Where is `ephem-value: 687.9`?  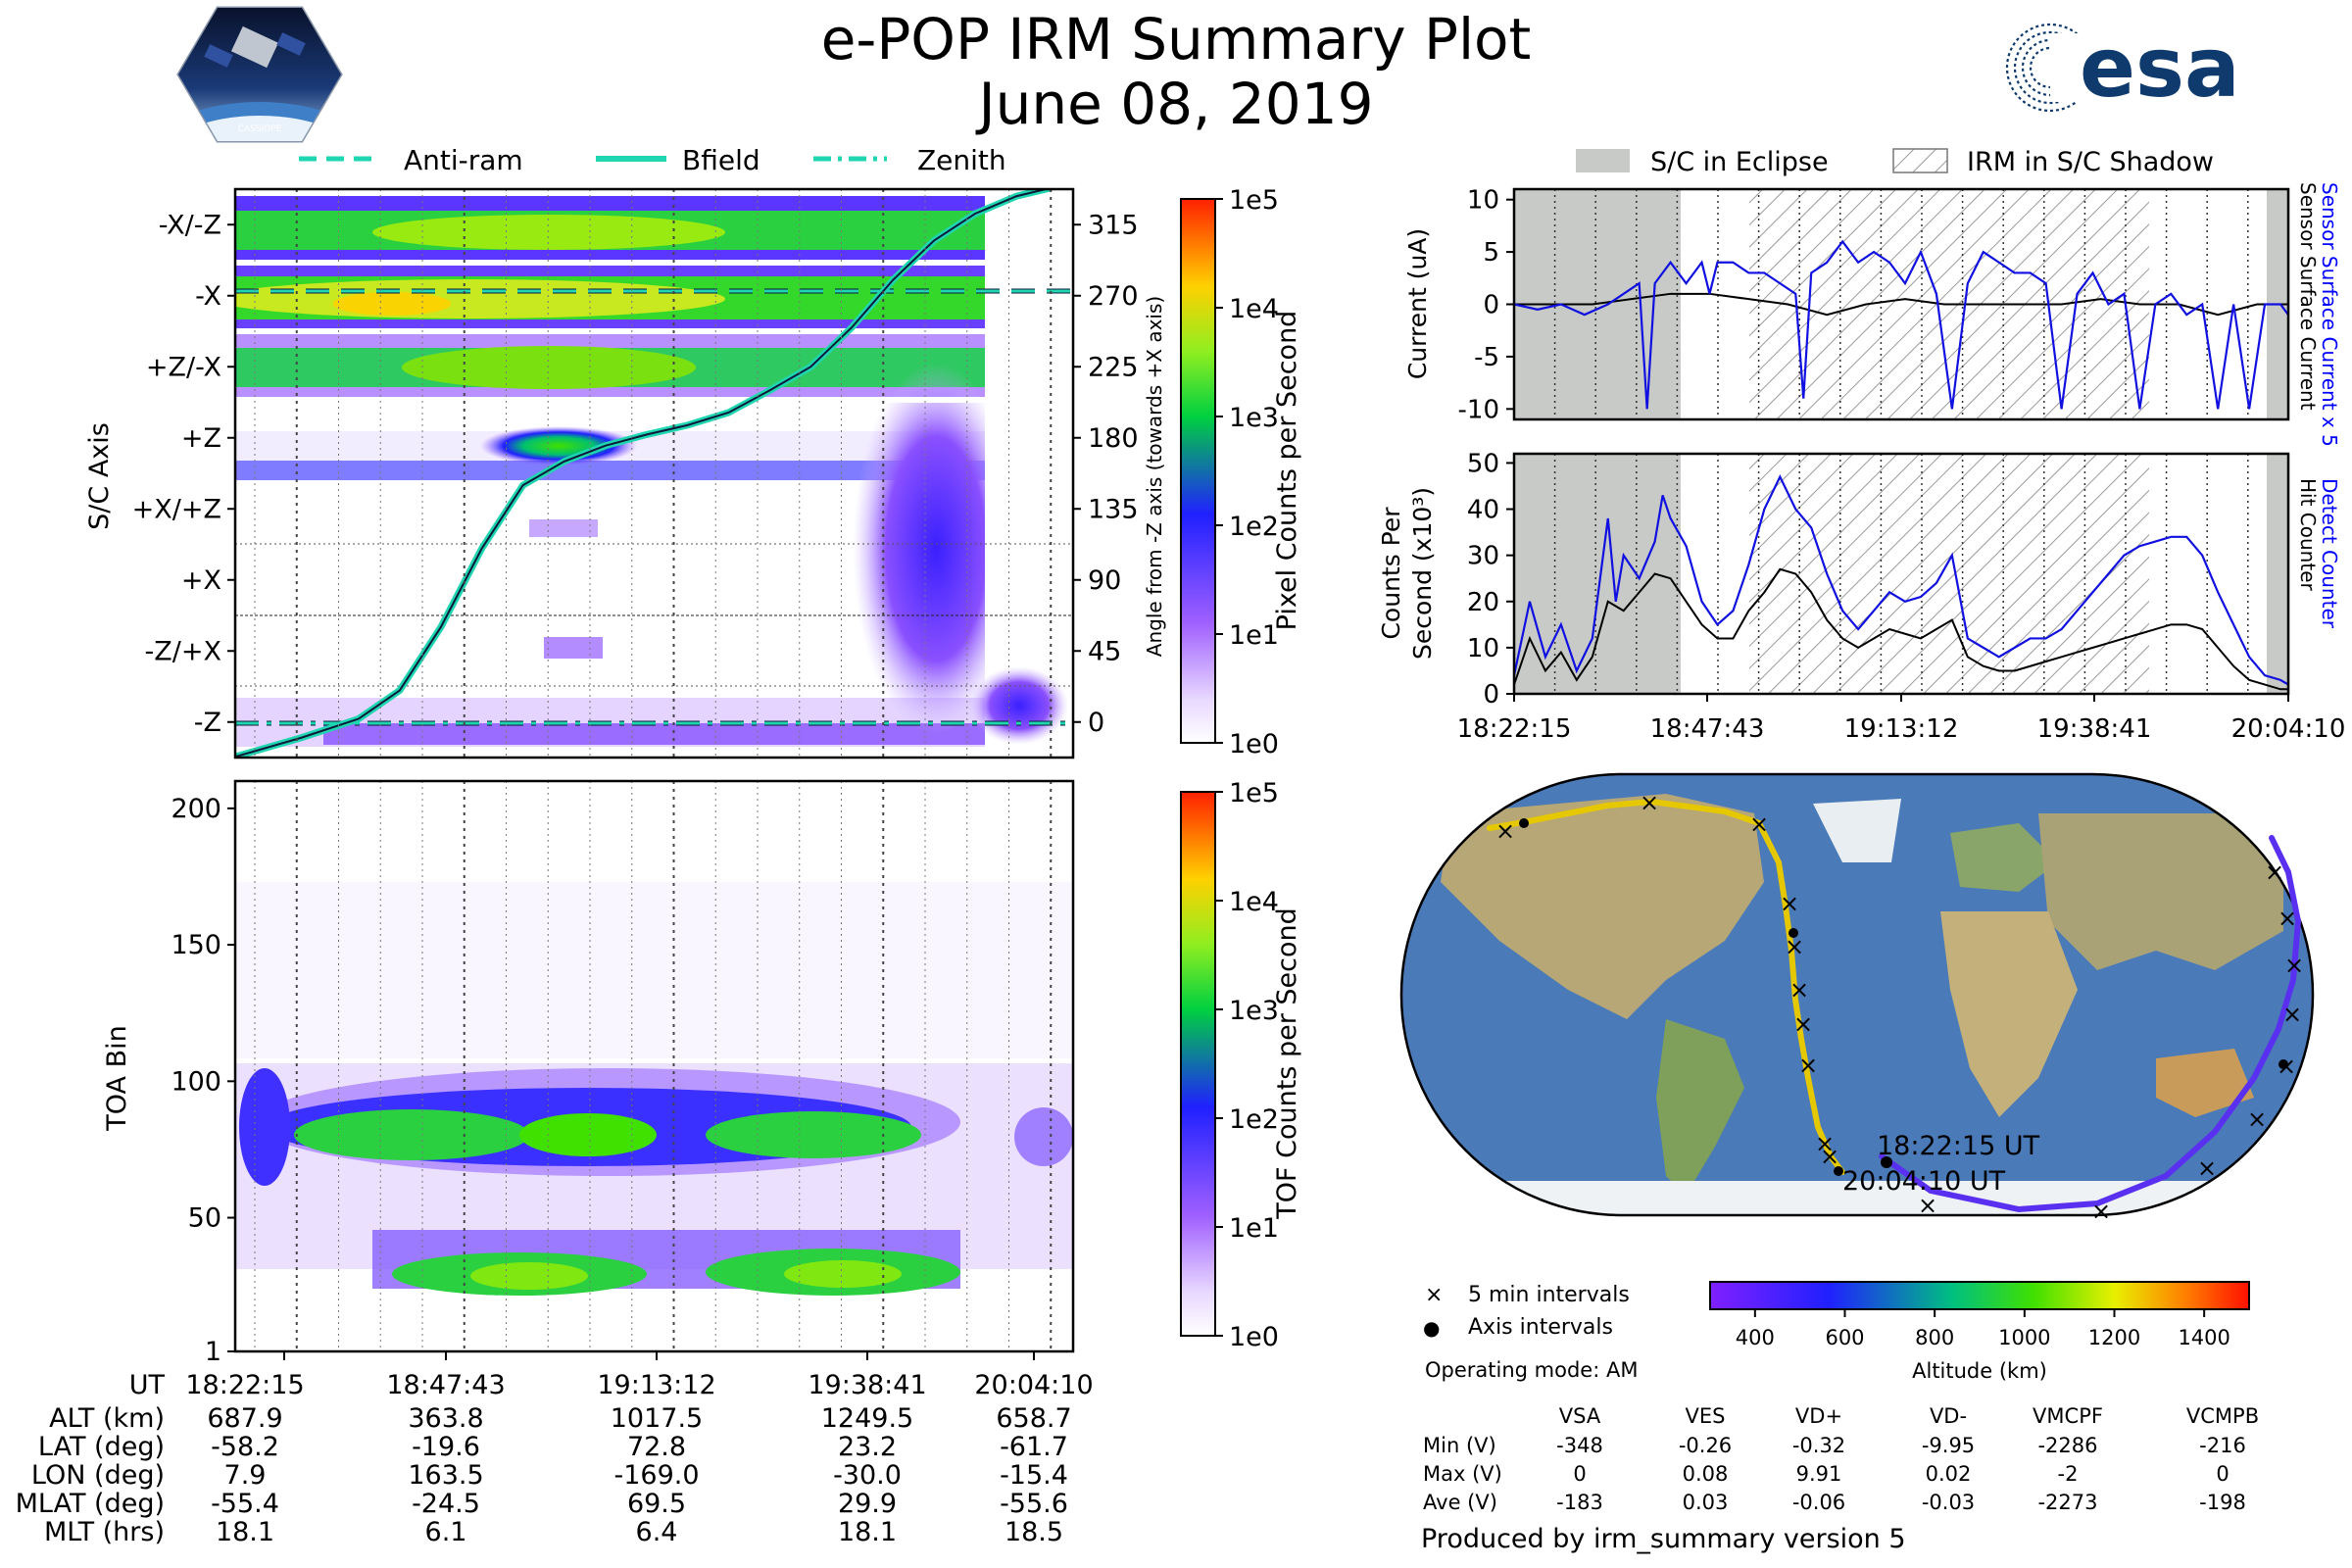
ephem-value: 687.9 is located at coordinates (244, 1418).